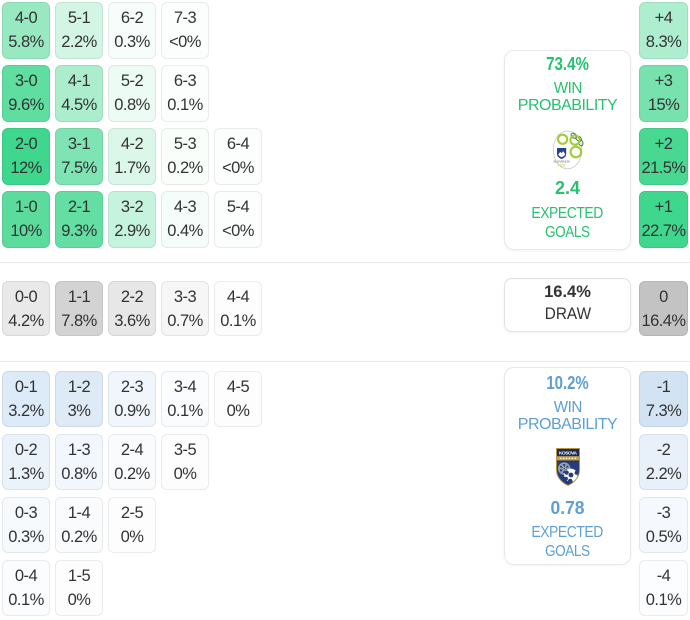 The image size is (690, 620). I want to click on svg-text: KOSOVA, so click(568, 454).